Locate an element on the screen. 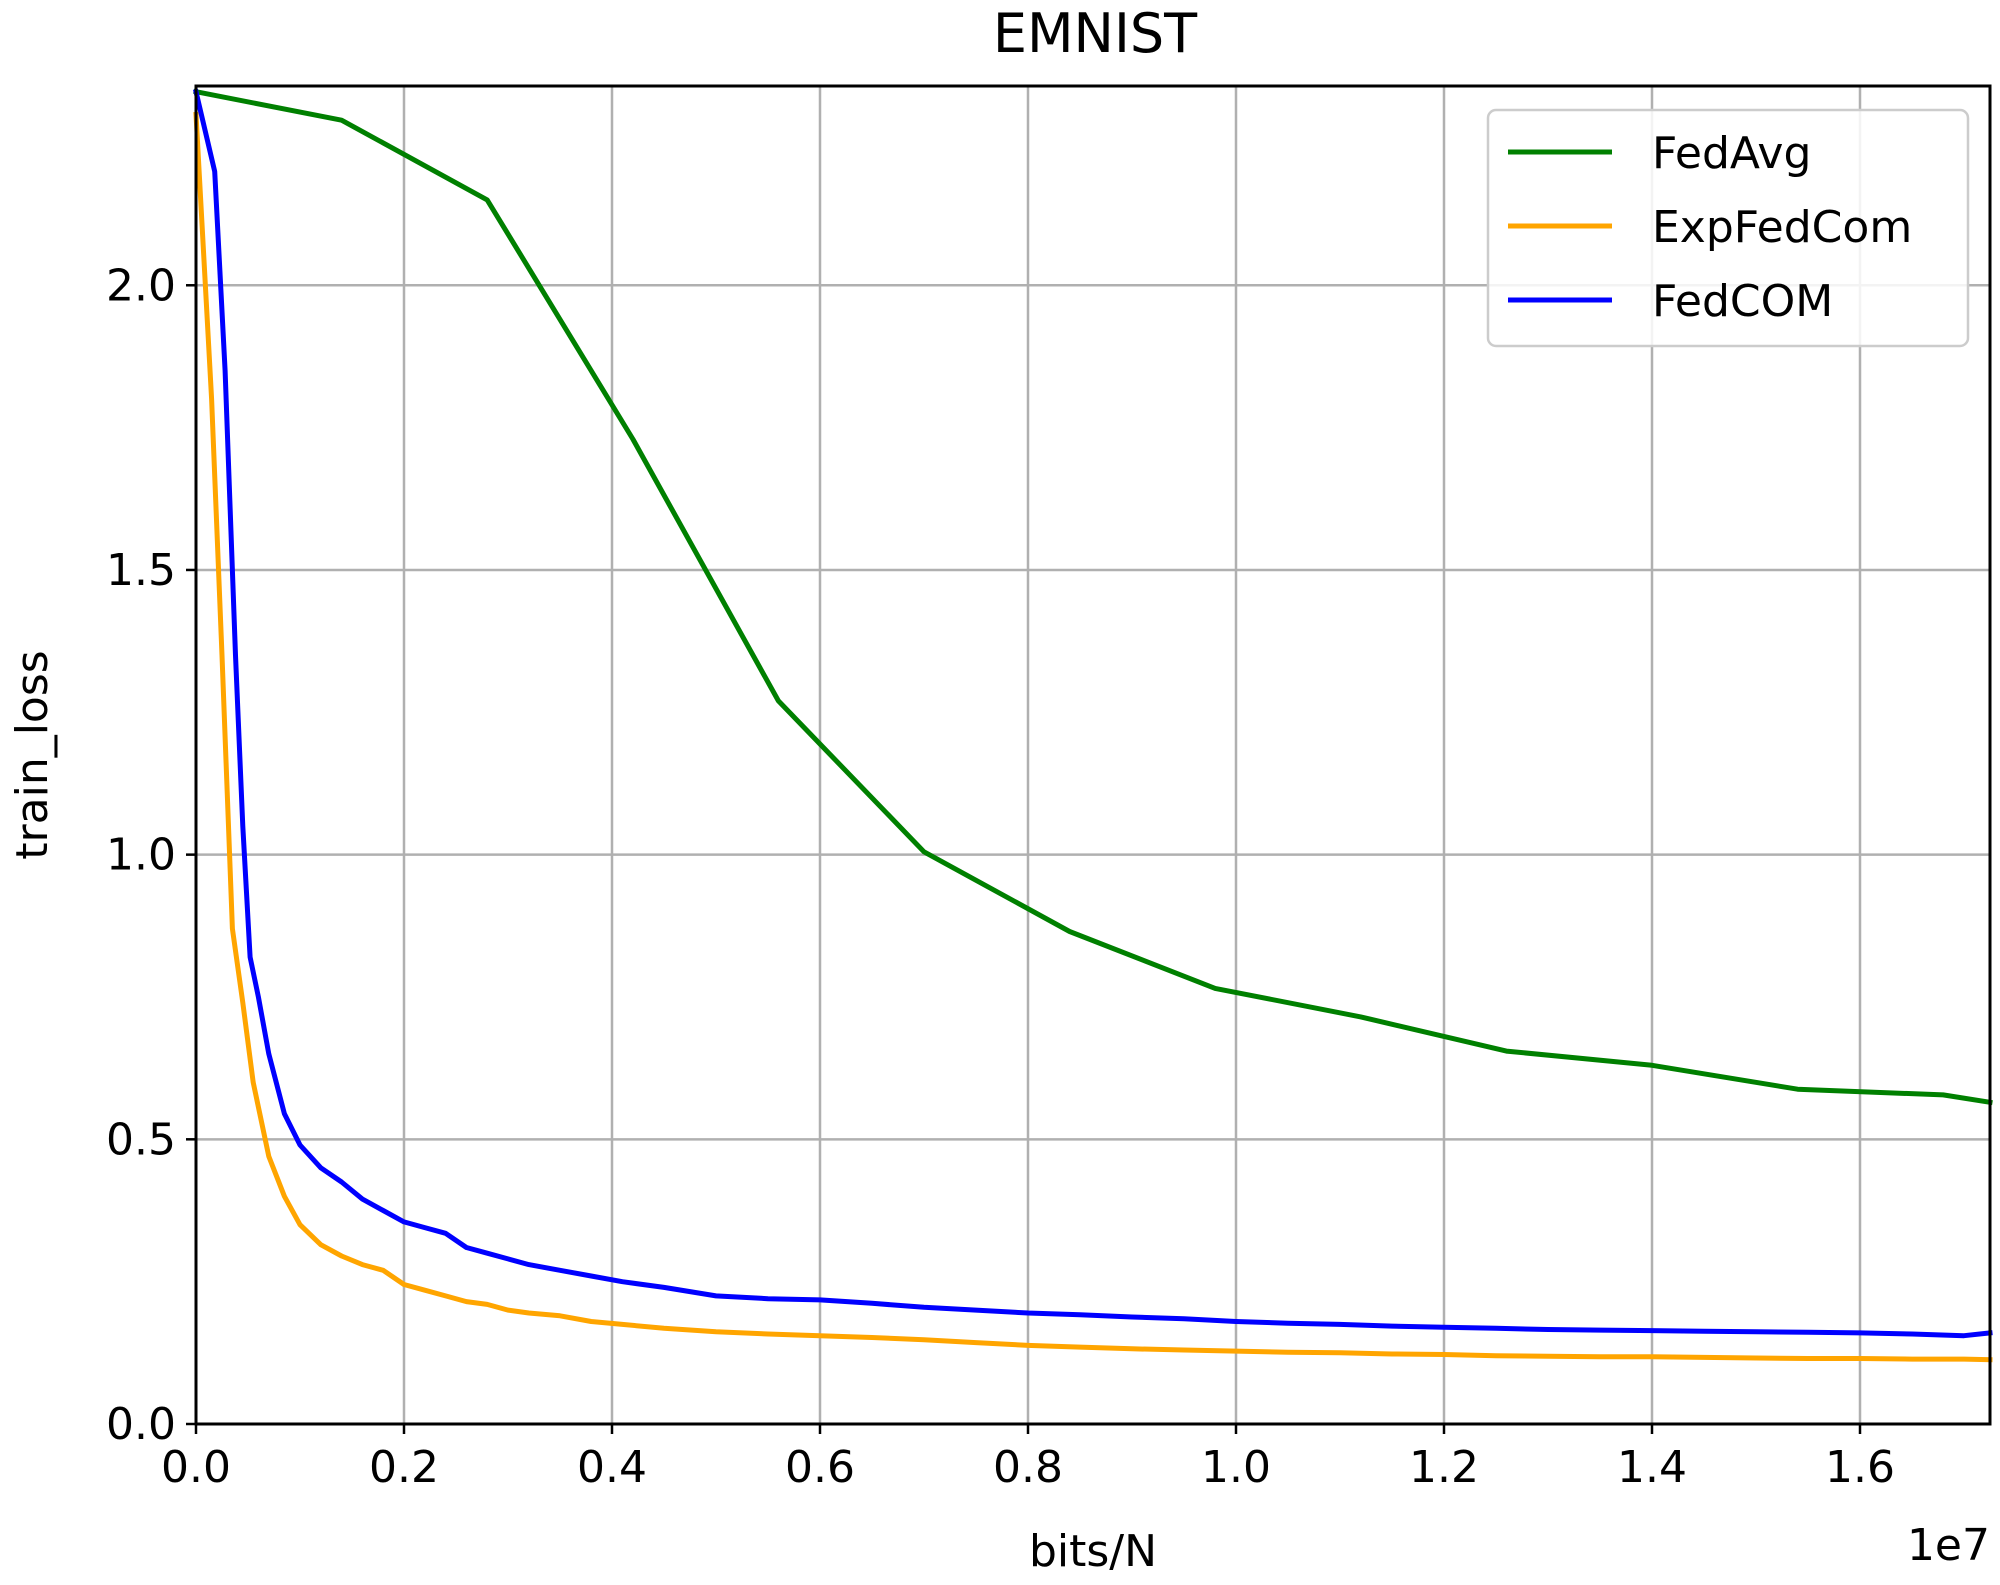  y-tick-label: 0.5 is located at coordinates (141, 1139).